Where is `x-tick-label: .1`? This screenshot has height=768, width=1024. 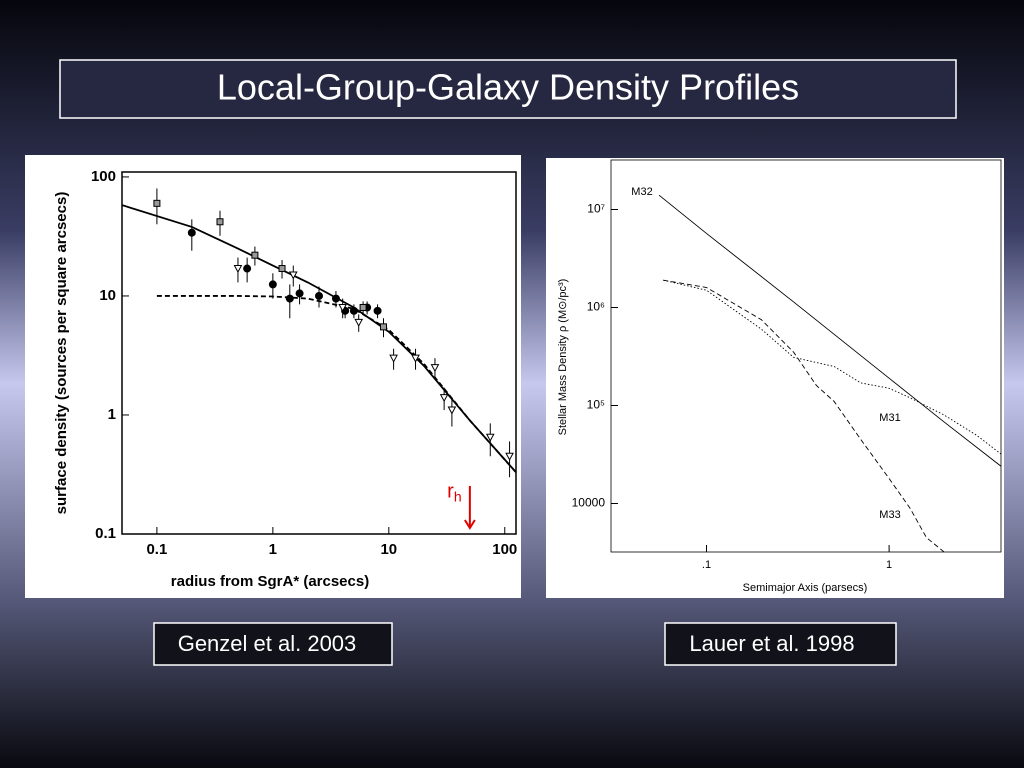
x-tick-label: .1 is located at coordinates (706, 565).